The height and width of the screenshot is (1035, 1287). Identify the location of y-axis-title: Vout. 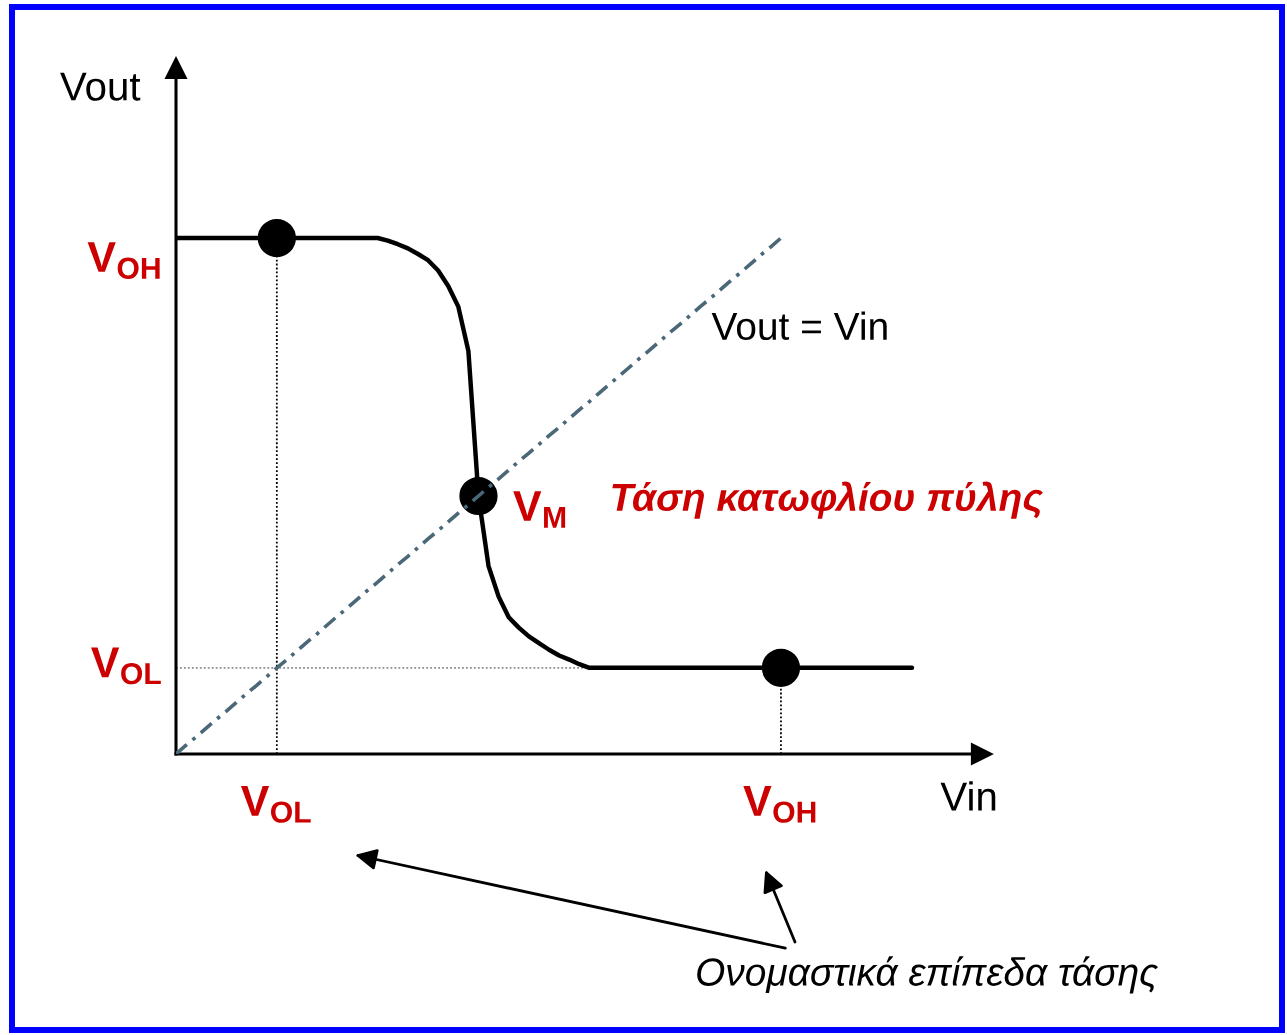
(100, 86).